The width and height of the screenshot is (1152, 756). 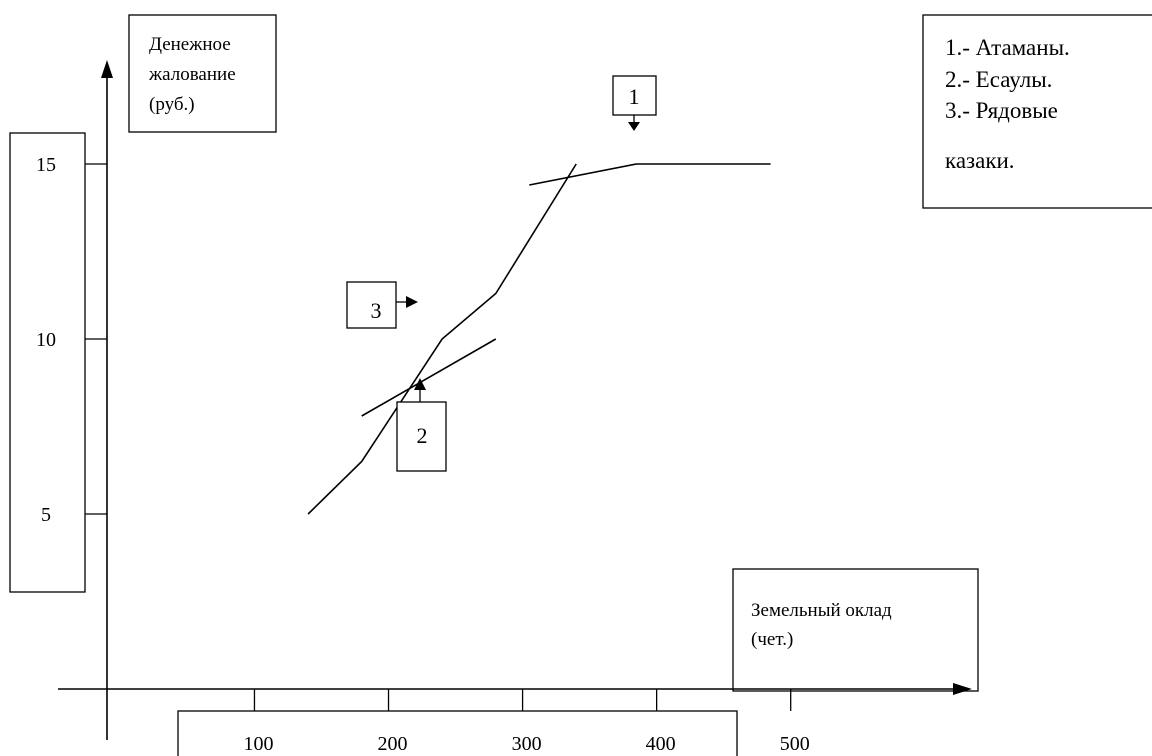 What do you see at coordinates (393, 744) in the screenshot?
I see `x-tick-label: 200` at bounding box center [393, 744].